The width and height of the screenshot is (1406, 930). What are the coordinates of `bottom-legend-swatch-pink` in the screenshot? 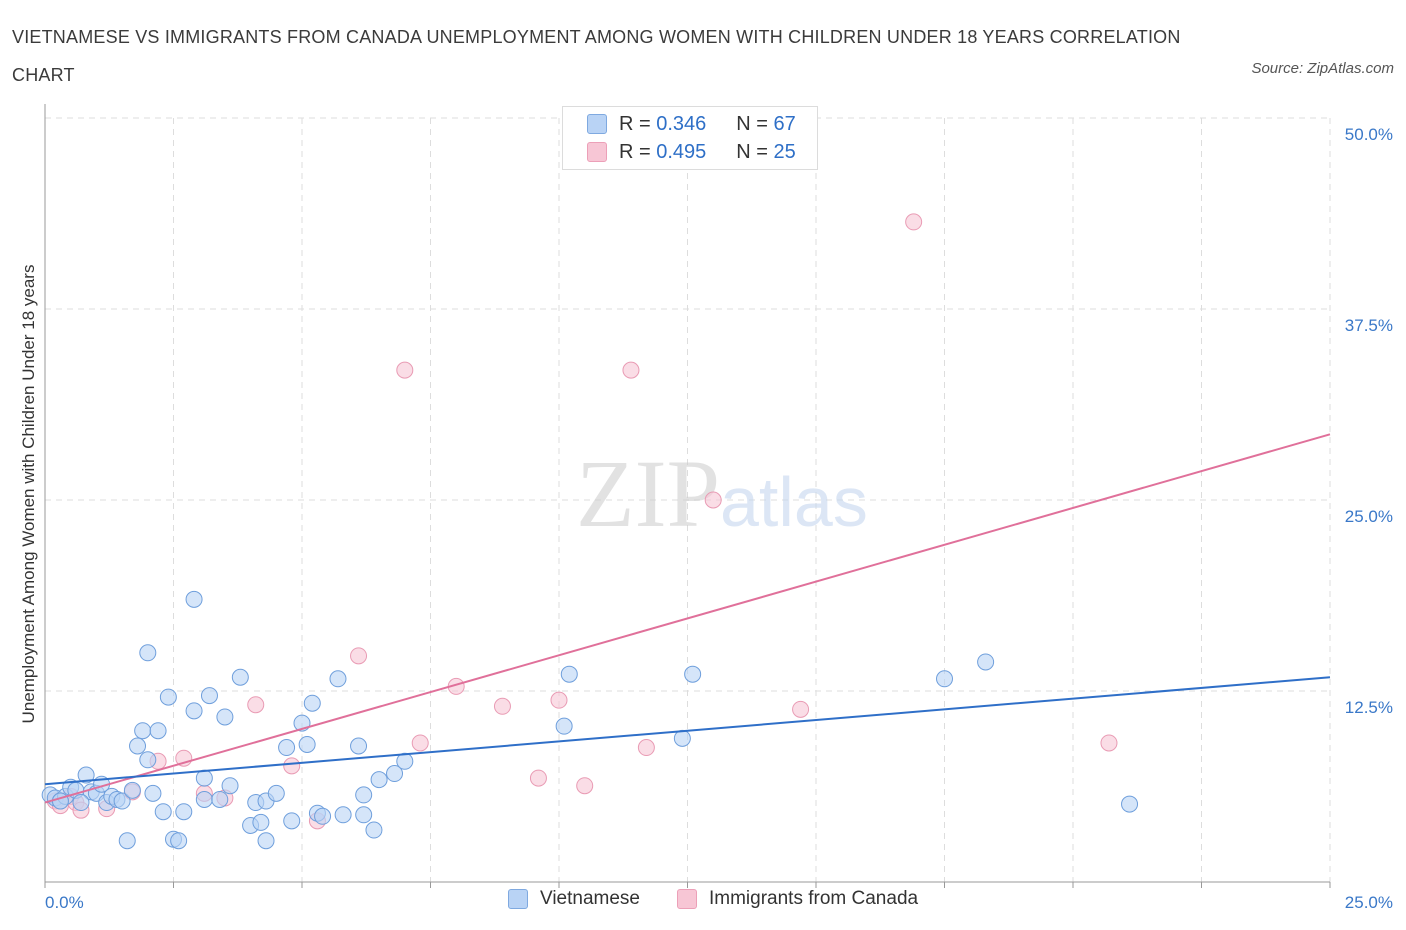 It's located at (687, 899).